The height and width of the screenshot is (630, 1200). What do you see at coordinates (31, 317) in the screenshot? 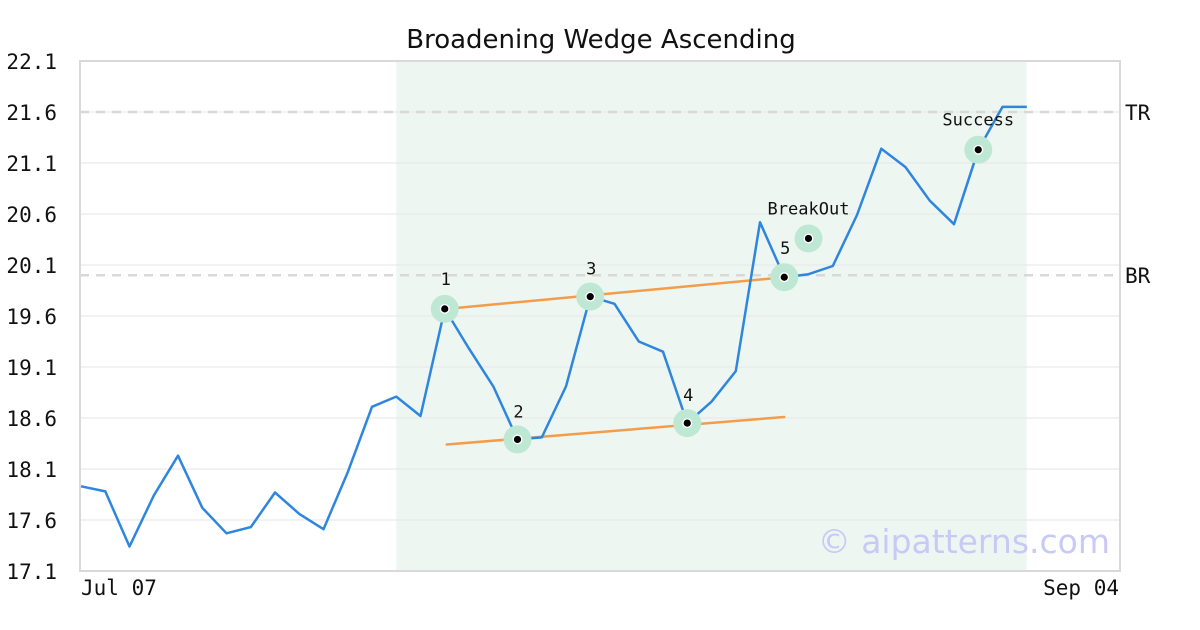
I see `y-tick-label: 19.6` at bounding box center [31, 317].